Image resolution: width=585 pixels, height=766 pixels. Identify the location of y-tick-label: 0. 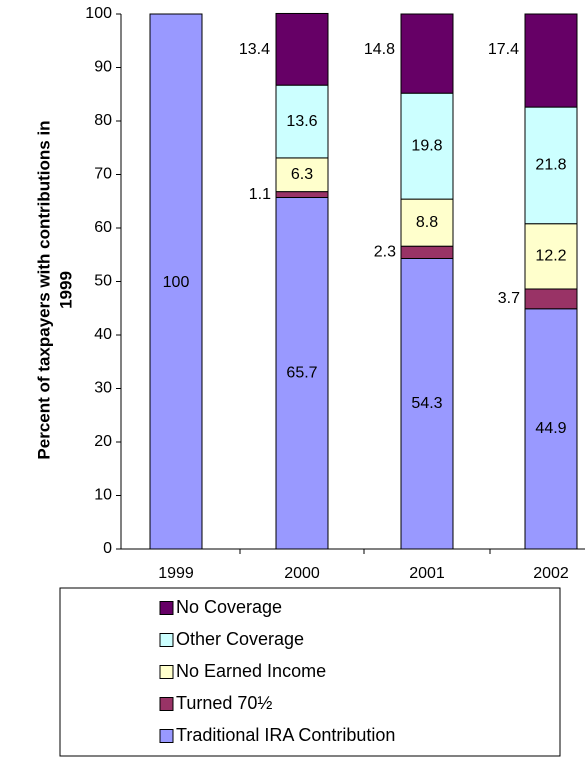
(107, 548).